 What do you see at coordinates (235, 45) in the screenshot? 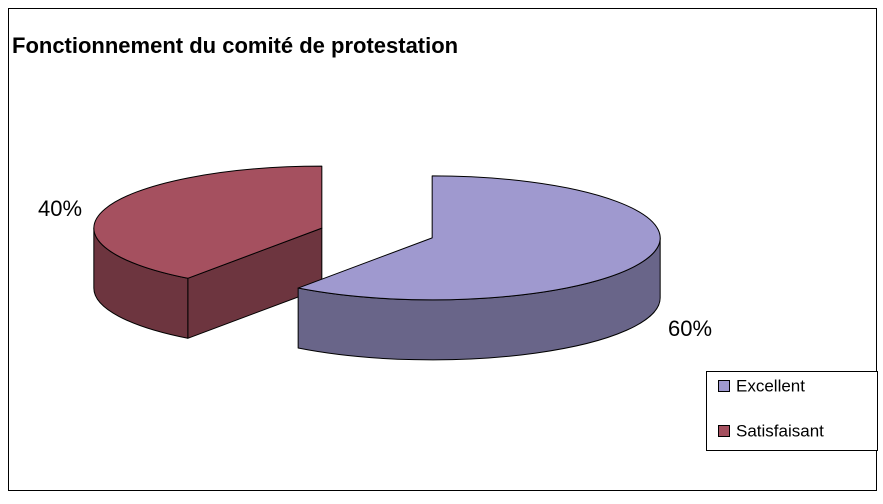
I see `chart-title: Fonctionnement du comité de protestation` at bounding box center [235, 45].